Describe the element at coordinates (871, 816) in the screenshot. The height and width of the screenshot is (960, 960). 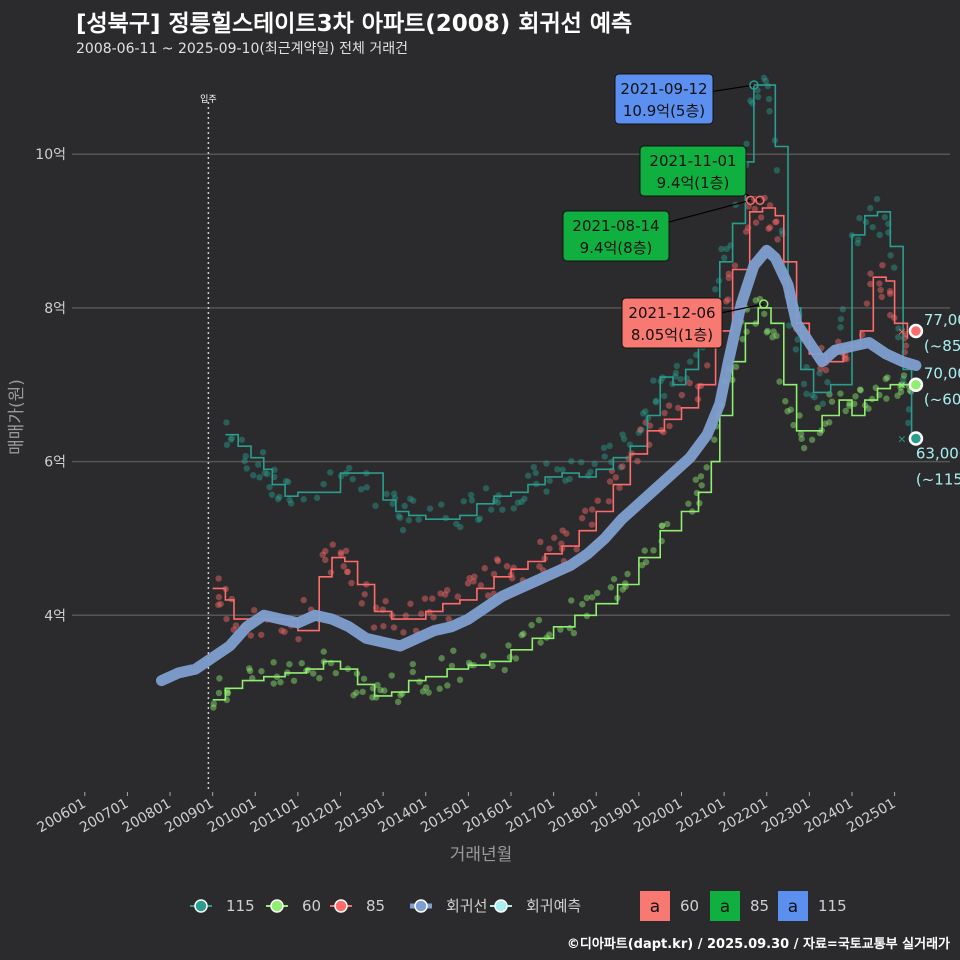
I see `x-tick-label: 202501` at that location.